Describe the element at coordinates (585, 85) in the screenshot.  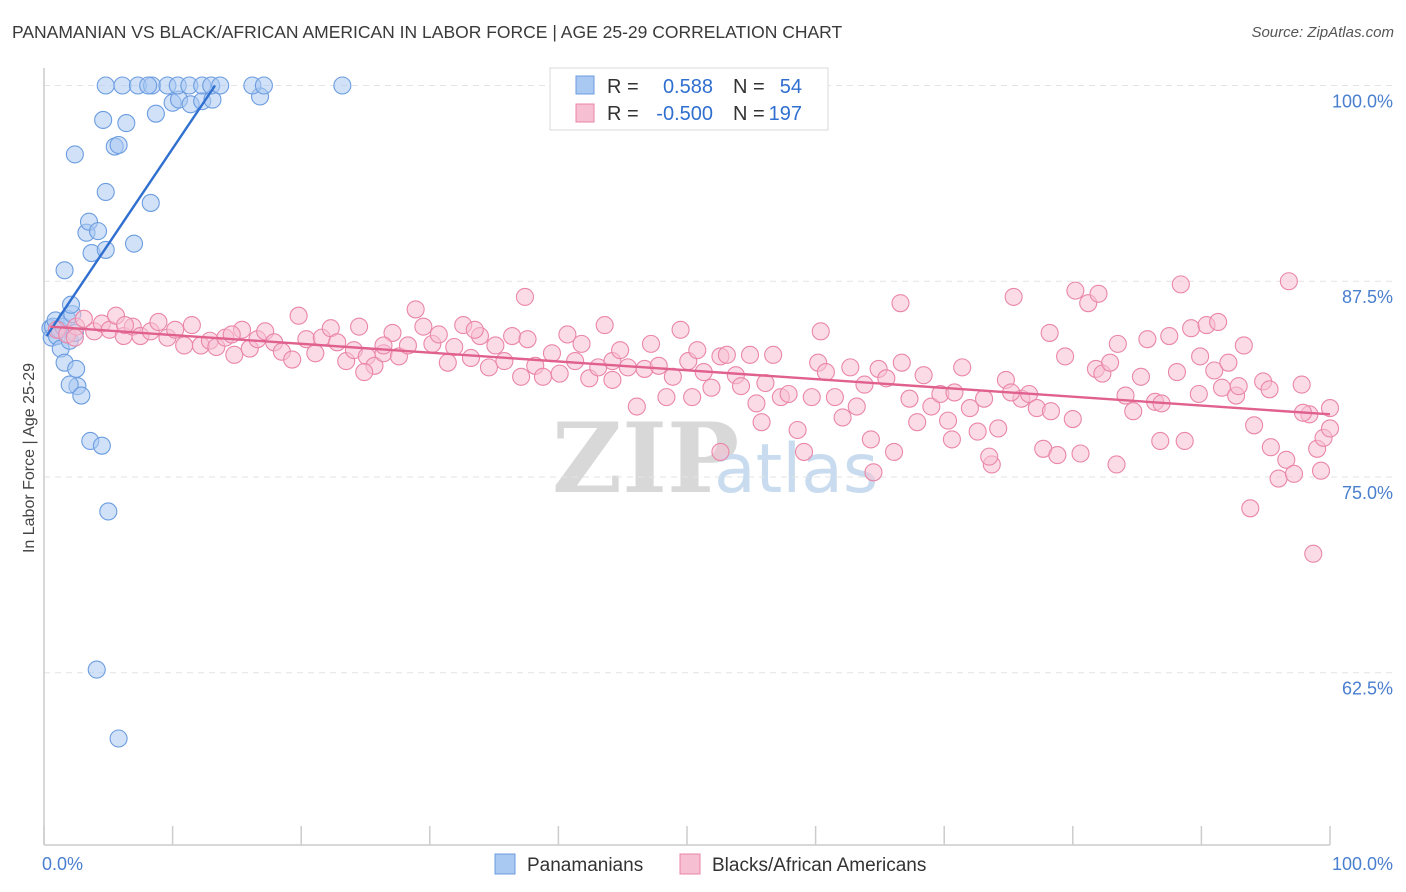
I see `legend-swatch-blue` at that location.